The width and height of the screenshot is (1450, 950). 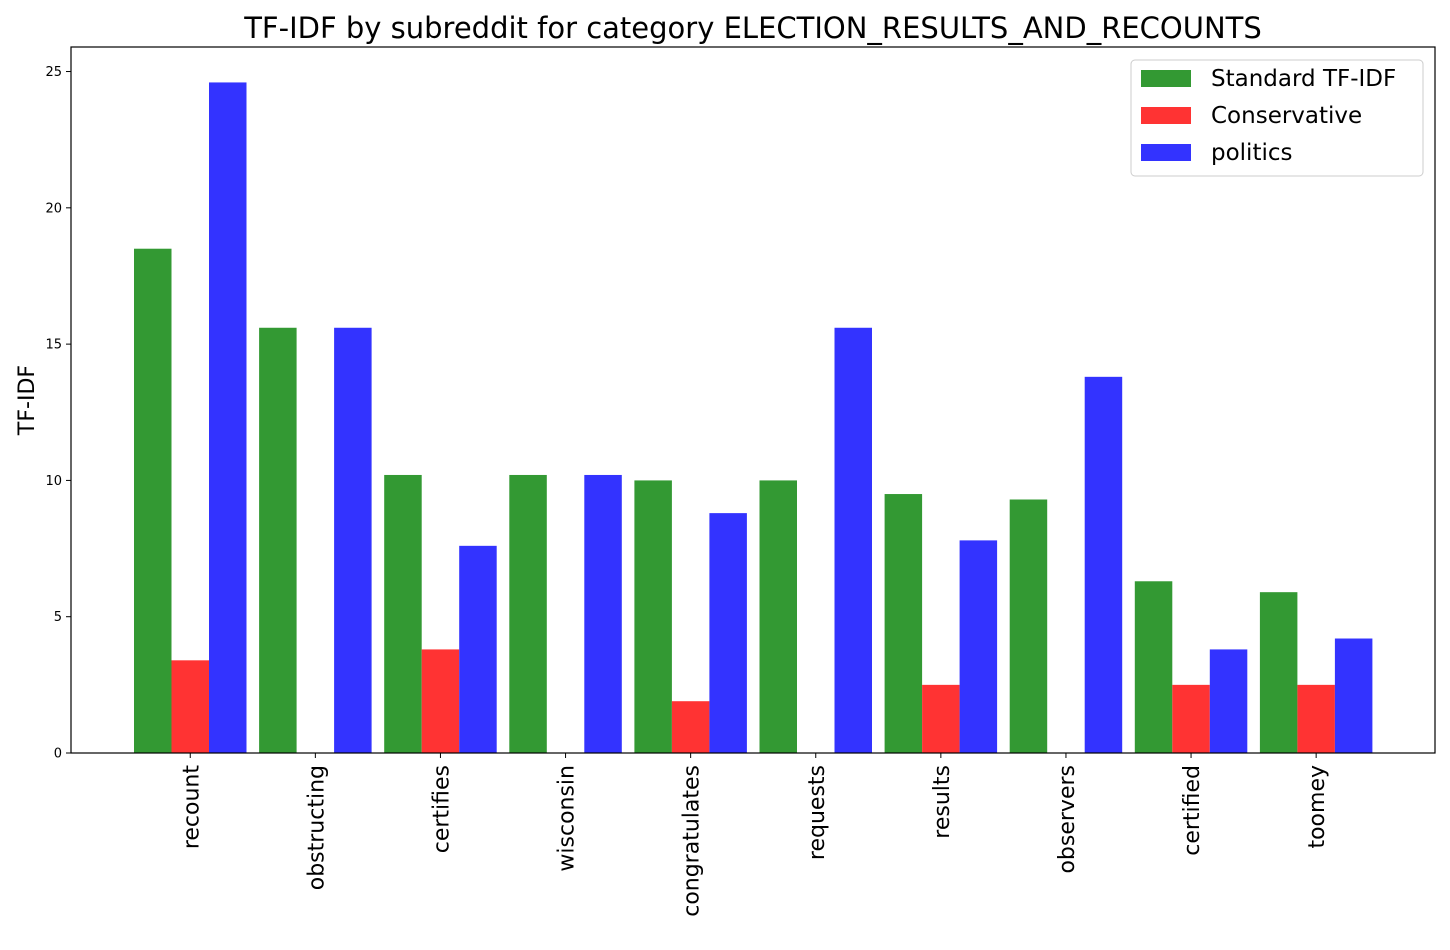 I want to click on y-tick-label: 20, so click(x=53, y=208).